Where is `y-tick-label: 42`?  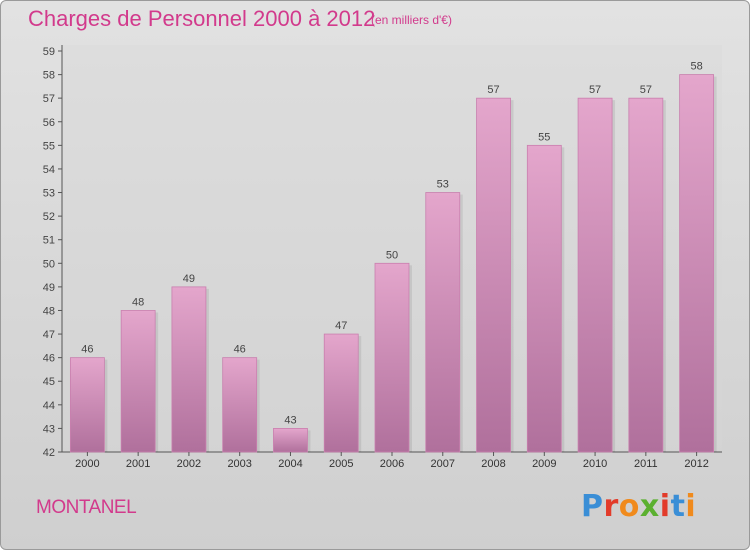 y-tick-label: 42 is located at coordinates (49, 453).